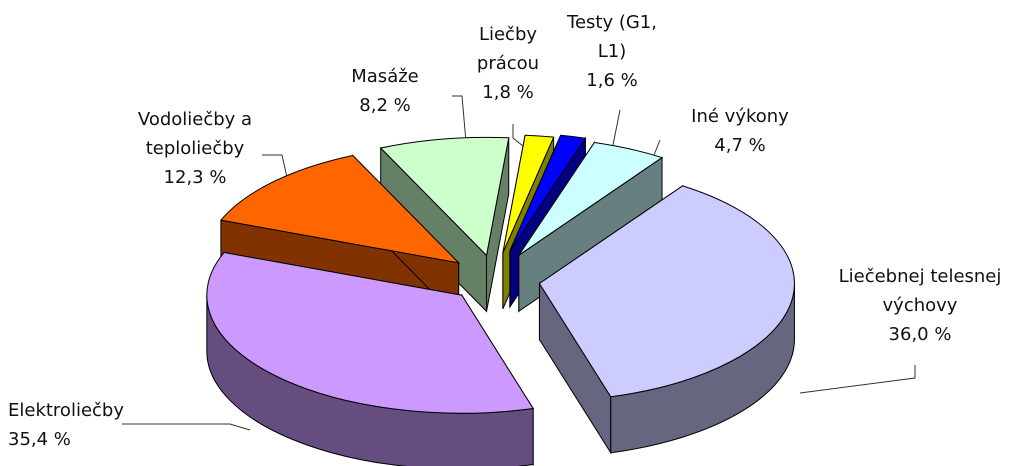 This screenshot has width=1015, height=466. I want to click on category: Liečby prácou, so click(508, 49).